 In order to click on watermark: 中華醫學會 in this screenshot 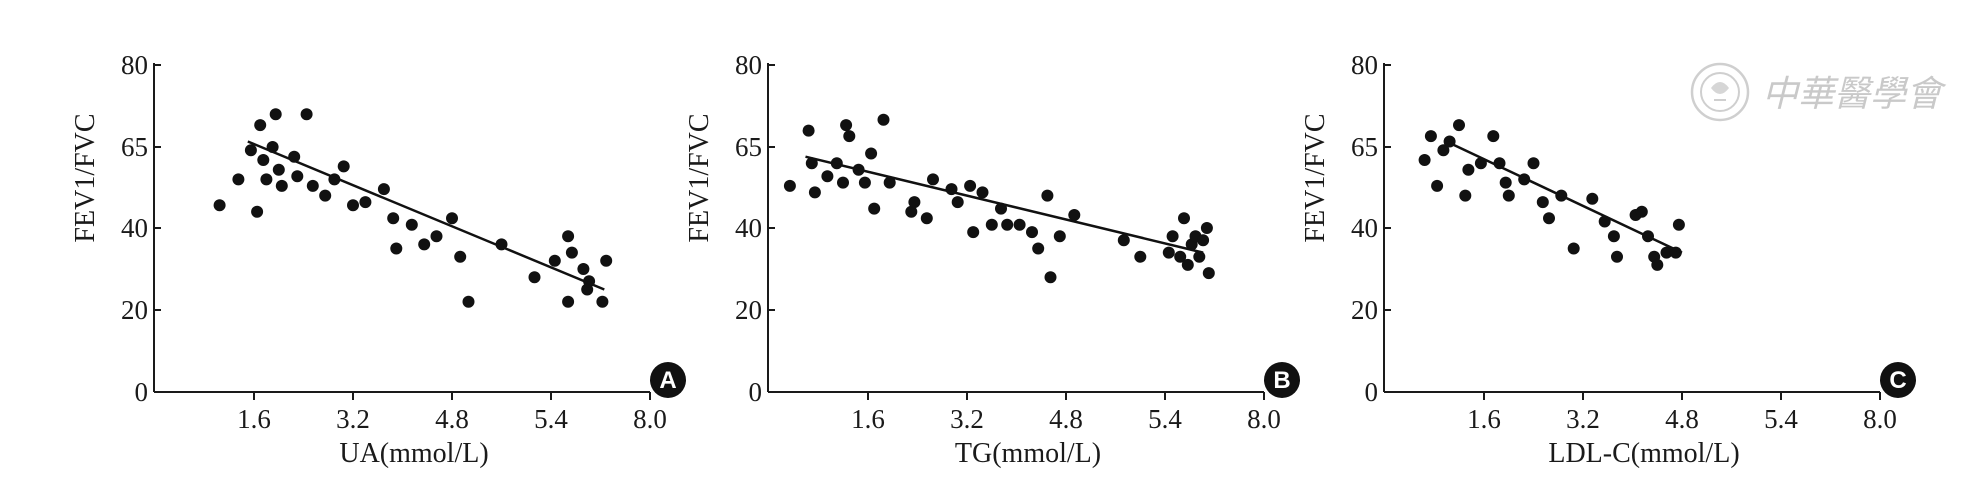, I will do `click(1818, 92)`.